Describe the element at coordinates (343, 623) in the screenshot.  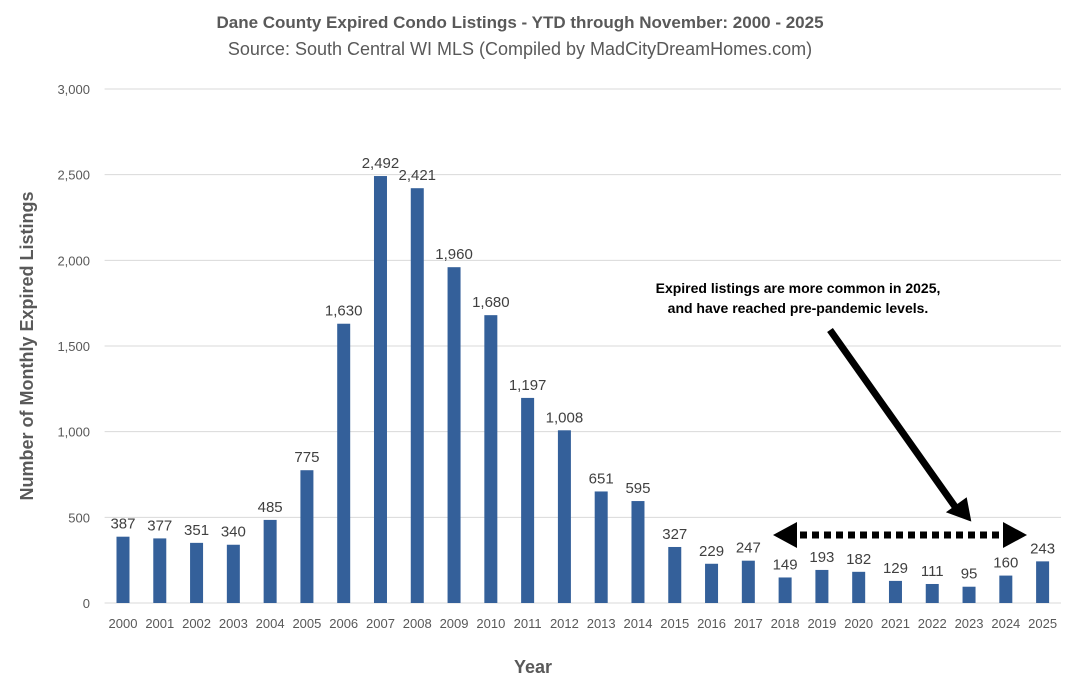
I see `x-tick-label: 2006` at that location.